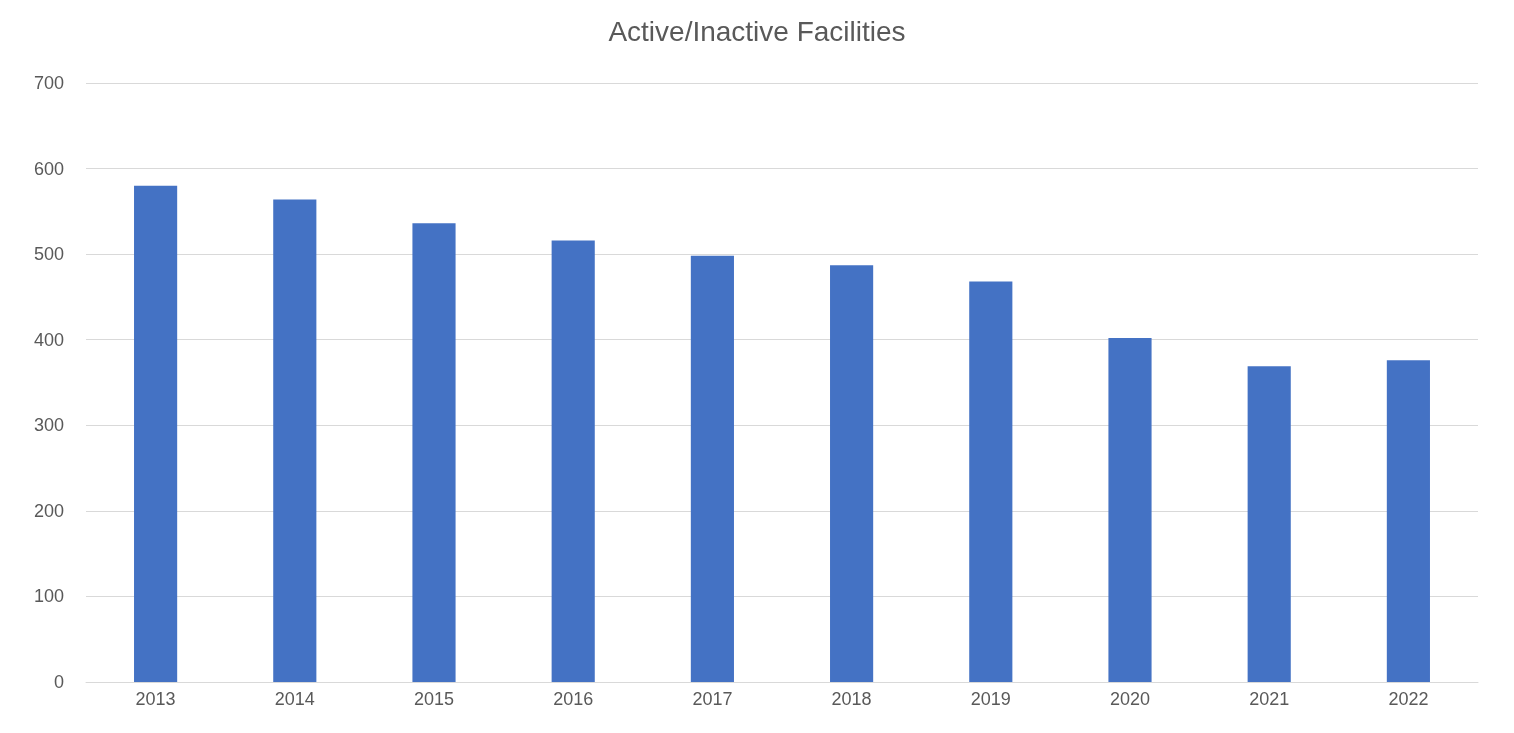 The height and width of the screenshot is (733, 1514). What do you see at coordinates (757, 31) in the screenshot?
I see `chart-title: Active/Inactive Facilities` at bounding box center [757, 31].